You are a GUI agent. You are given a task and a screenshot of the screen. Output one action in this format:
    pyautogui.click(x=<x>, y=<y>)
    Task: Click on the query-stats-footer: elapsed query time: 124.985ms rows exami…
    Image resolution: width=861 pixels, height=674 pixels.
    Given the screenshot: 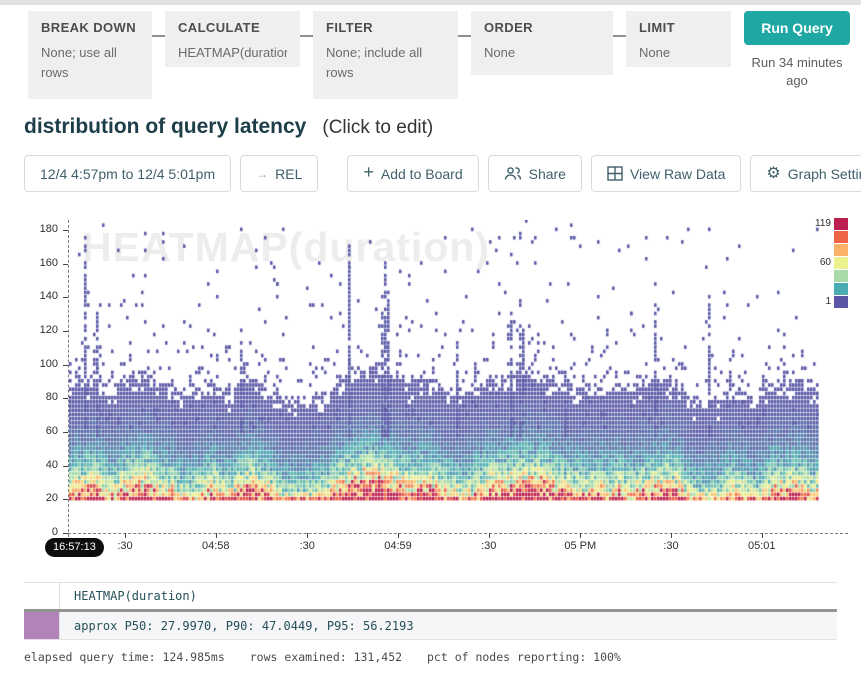 What is the action you would take?
    pyautogui.click(x=442, y=657)
    